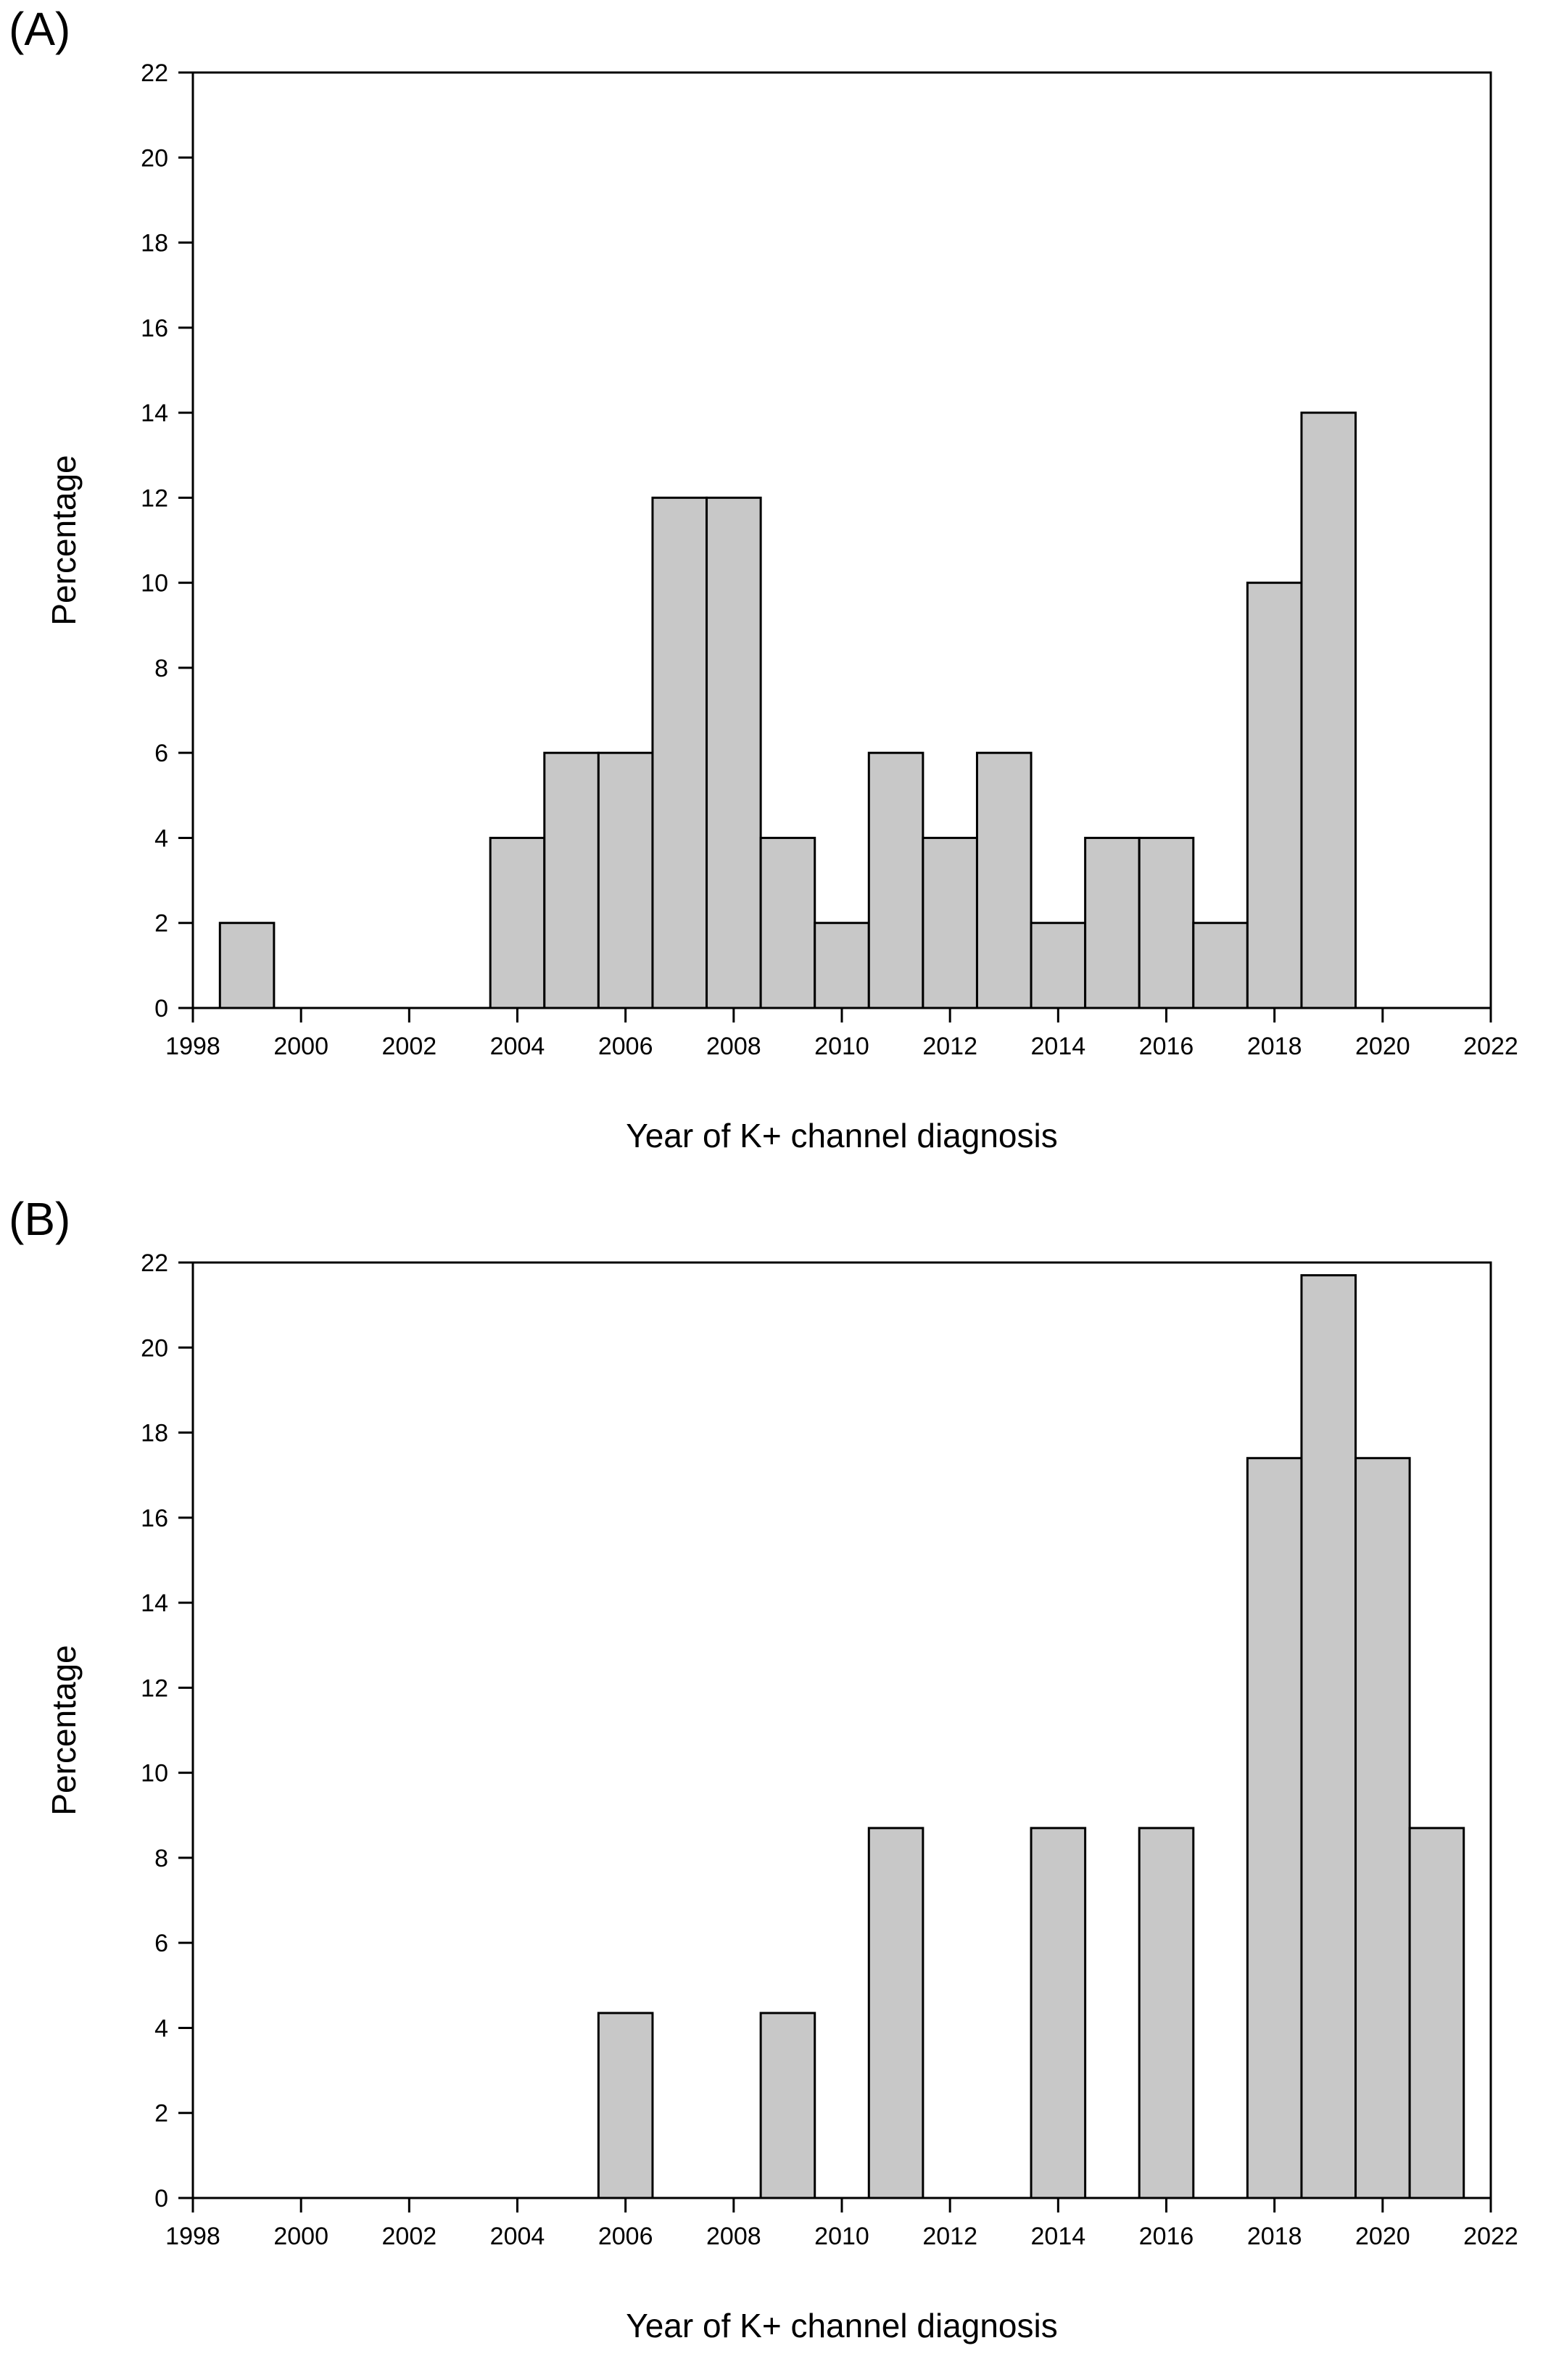 Image resolution: width=1543 pixels, height=2380 pixels. What do you see at coordinates (40, 29) in the screenshot?
I see `panel-label-a: (A)` at bounding box center [40, 29].